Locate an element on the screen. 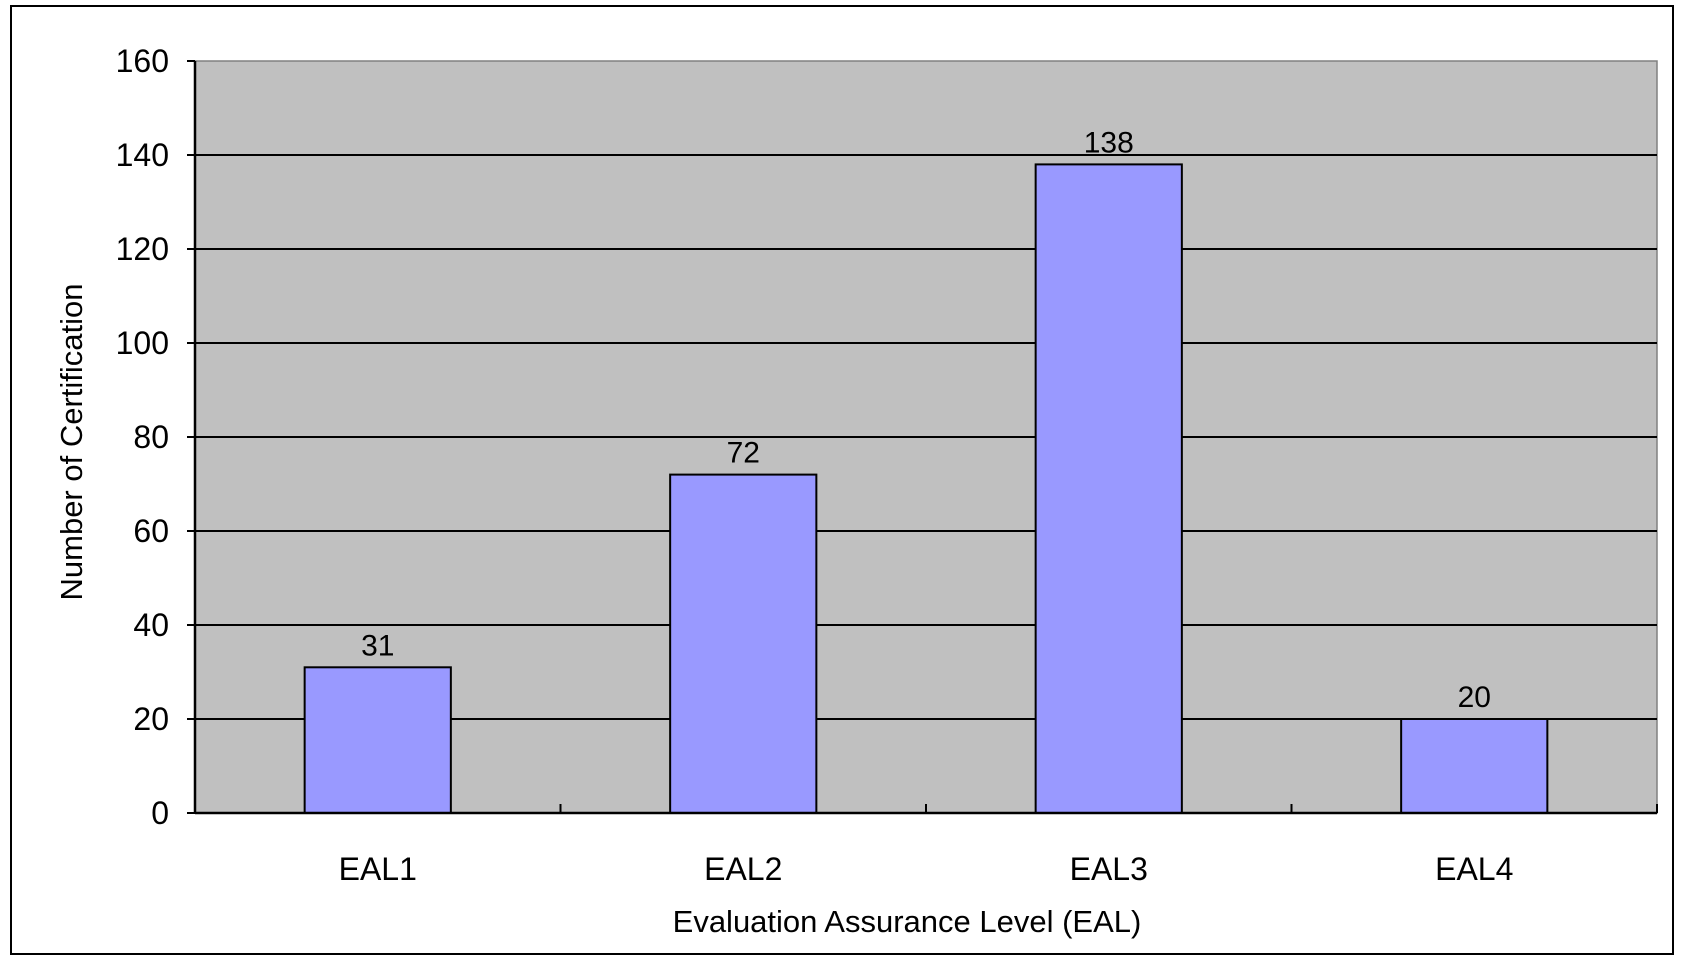 Image resolution: width=1686 pixels, height=967 pixels. y-tick-label: 100 is located at coordinates (142, 343).